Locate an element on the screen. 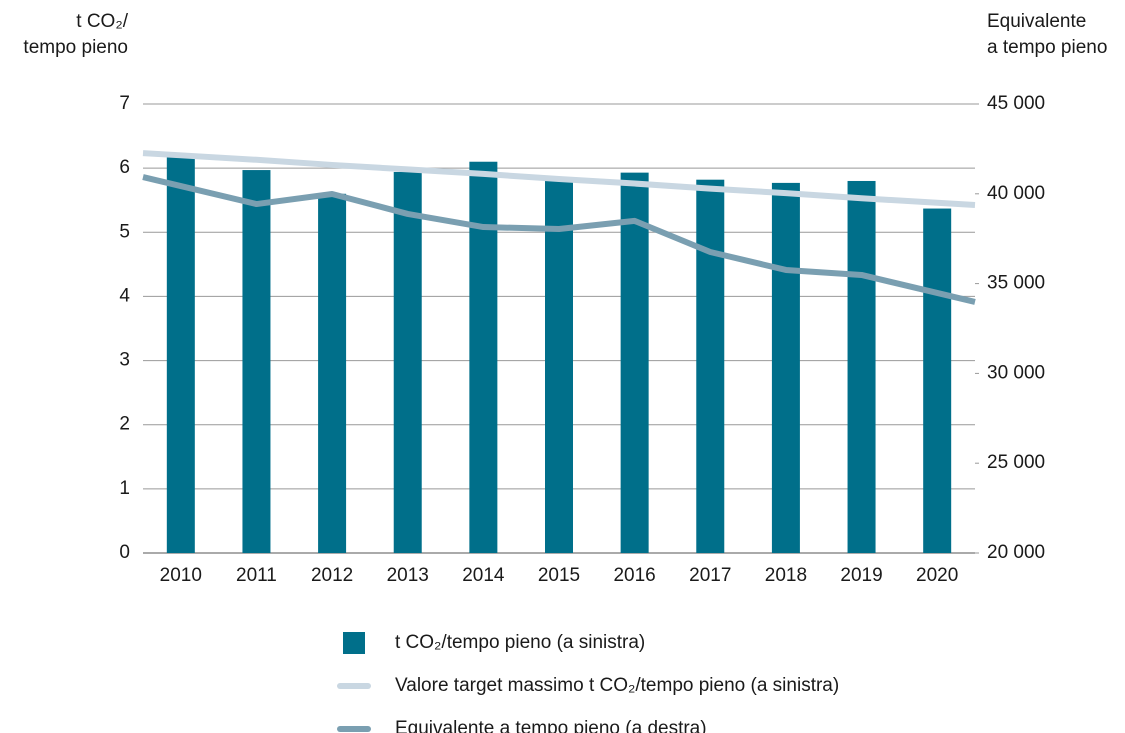  x-tick-label: 2019 is located at coordinates (861, 575).